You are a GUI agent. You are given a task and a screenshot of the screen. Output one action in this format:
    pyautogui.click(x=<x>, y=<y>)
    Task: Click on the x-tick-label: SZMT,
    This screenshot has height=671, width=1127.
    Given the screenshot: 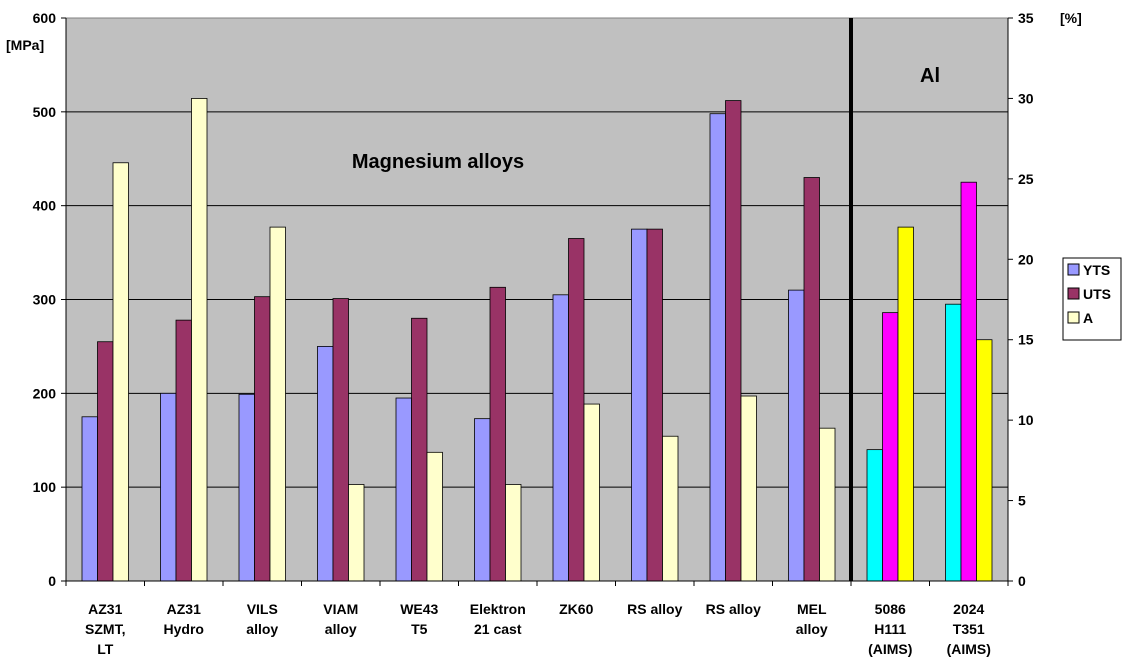 What is the action you would take?
    pyautogui.click(x=105, y=629)
    